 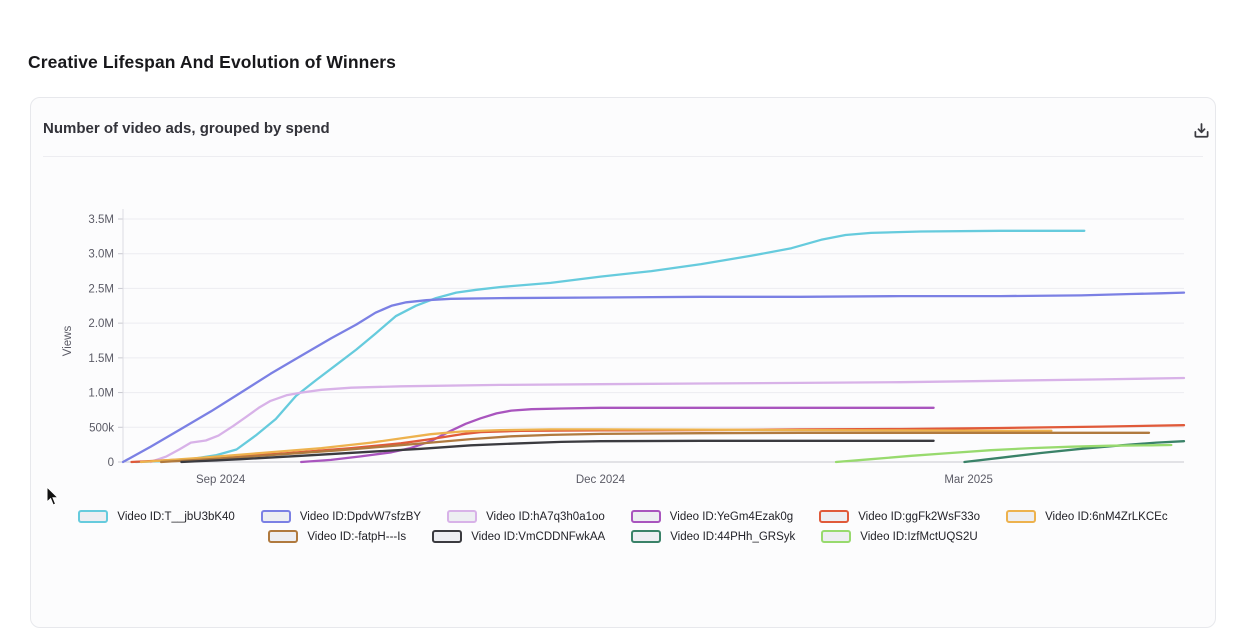 What do you see at coordinates (623, 156) in the screenshot?
I see `header-divider` at bounding box center [623, 156].